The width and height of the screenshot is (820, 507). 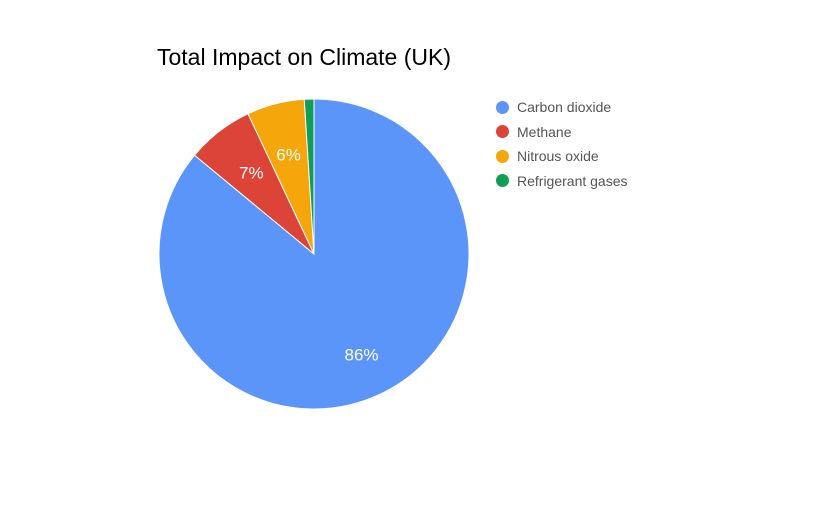 What do you see at coordinates (502, 181) in the screenshot?
I see `legend-swatch-refrigerant-gases` at bounding box center [502, 181].